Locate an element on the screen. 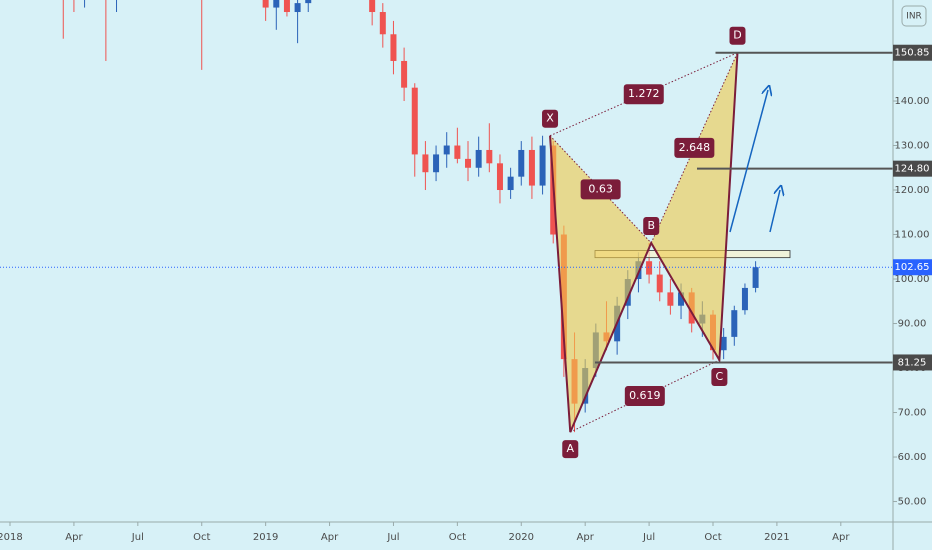  point-label: A is located at coordinates (571, 448).